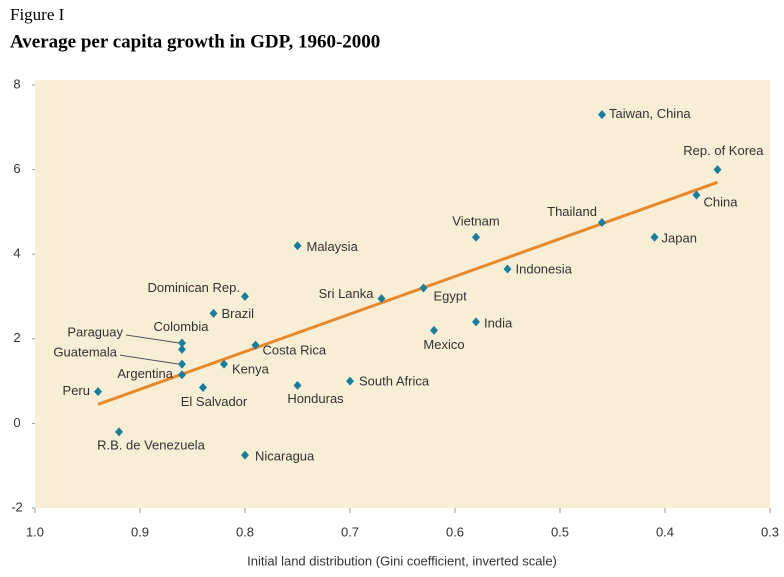 This screenshot has width=784, height=577. What do you see at coordinates (37, 14) in the screenshot?
I see `figure-label: Figure I` at bounding box center [37, 14].